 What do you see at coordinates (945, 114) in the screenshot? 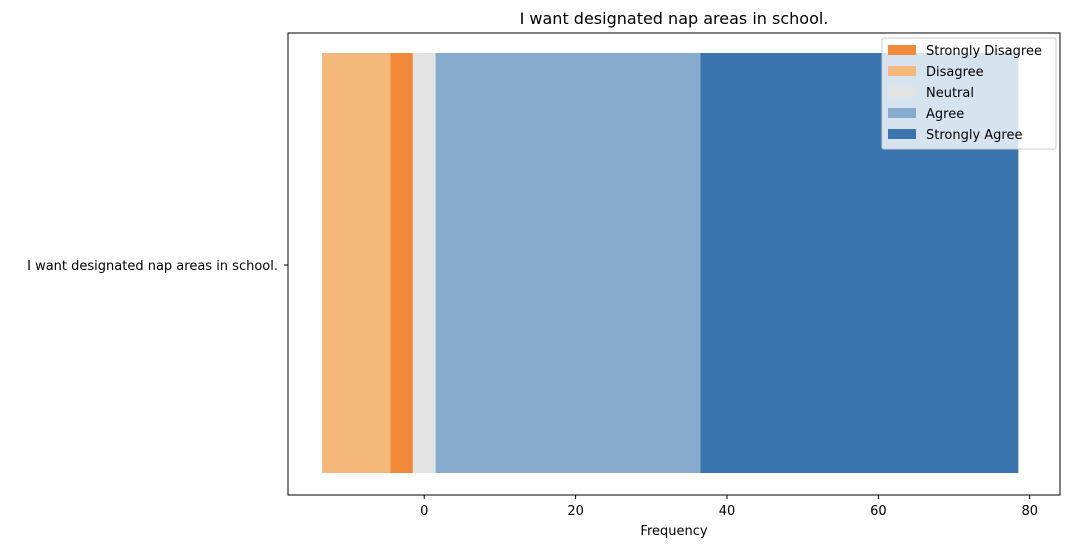
I see `legend-label: Agree` at bounding box center [945, 114].